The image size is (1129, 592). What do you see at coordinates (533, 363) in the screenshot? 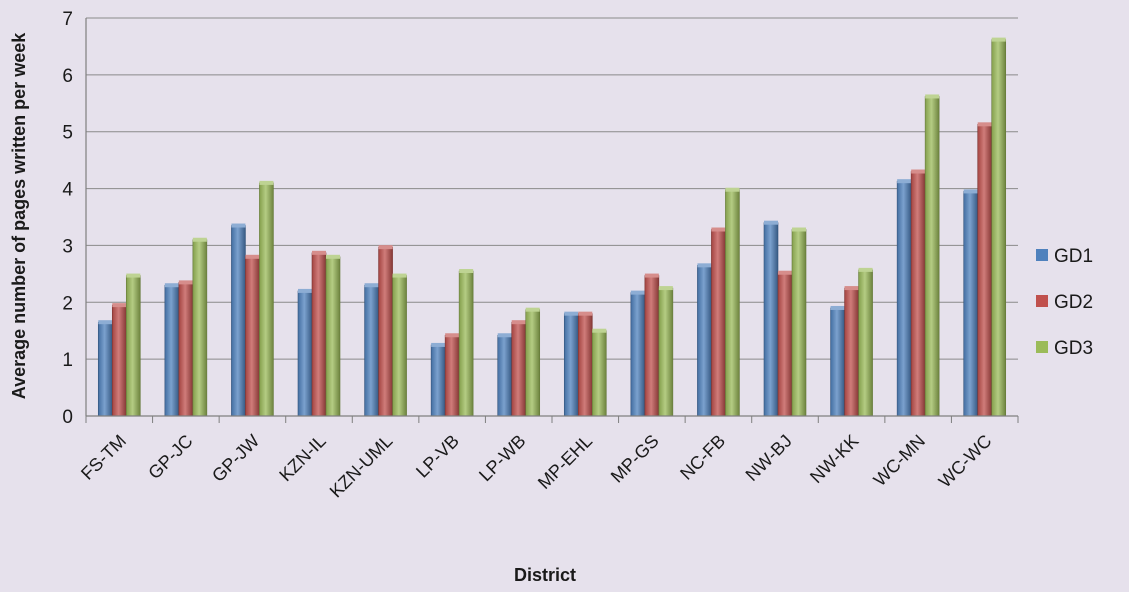
I see `bar-gd3-lp-wb` at bounding box center [533, 363].